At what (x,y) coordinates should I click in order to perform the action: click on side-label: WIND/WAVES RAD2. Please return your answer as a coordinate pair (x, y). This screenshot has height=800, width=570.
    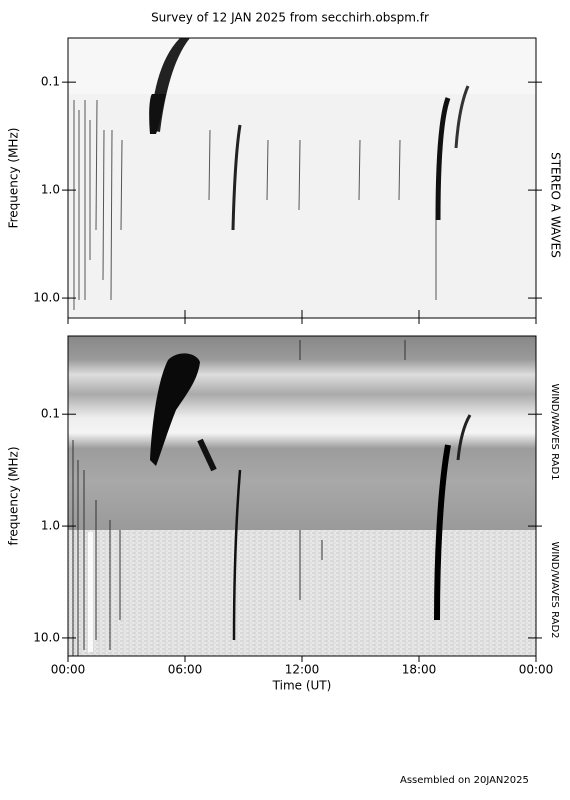
    Looking at the image, I should click on (554, 589).